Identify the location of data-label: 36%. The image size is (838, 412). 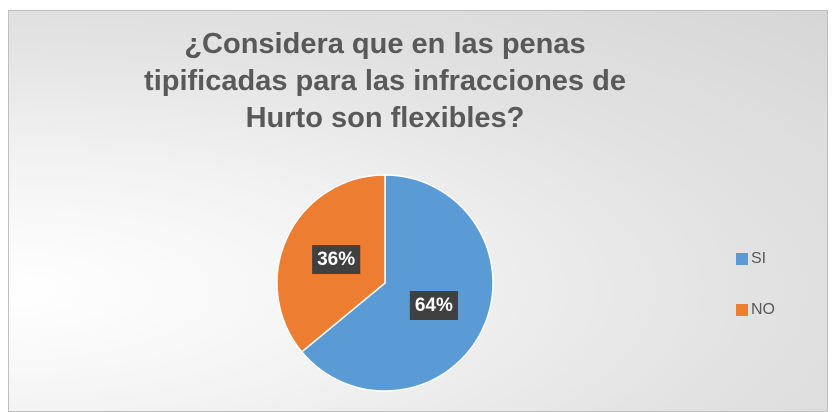
(336, 259).